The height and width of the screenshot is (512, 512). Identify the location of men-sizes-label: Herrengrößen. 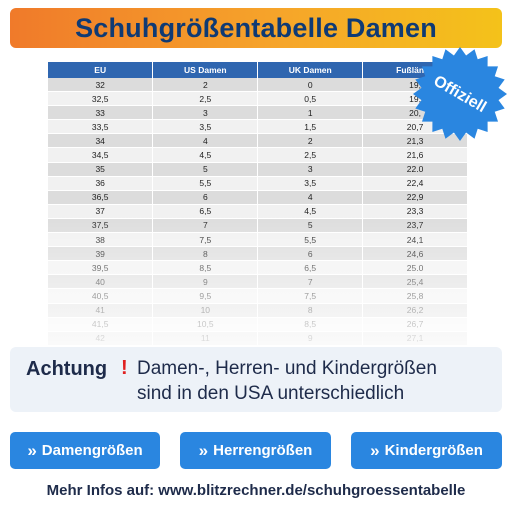
(263, 450).